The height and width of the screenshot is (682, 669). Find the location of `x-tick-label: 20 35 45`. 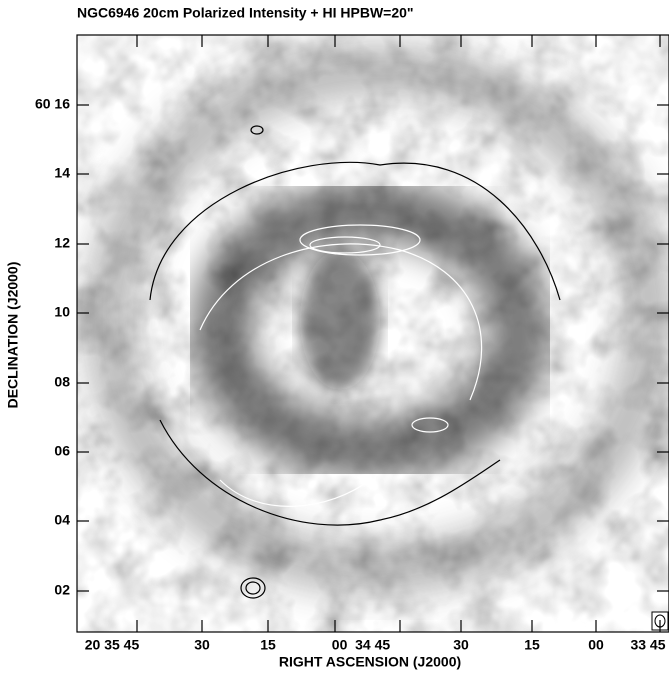

x-tick-label: 20 35 45 is located at coordinates (112, 645).